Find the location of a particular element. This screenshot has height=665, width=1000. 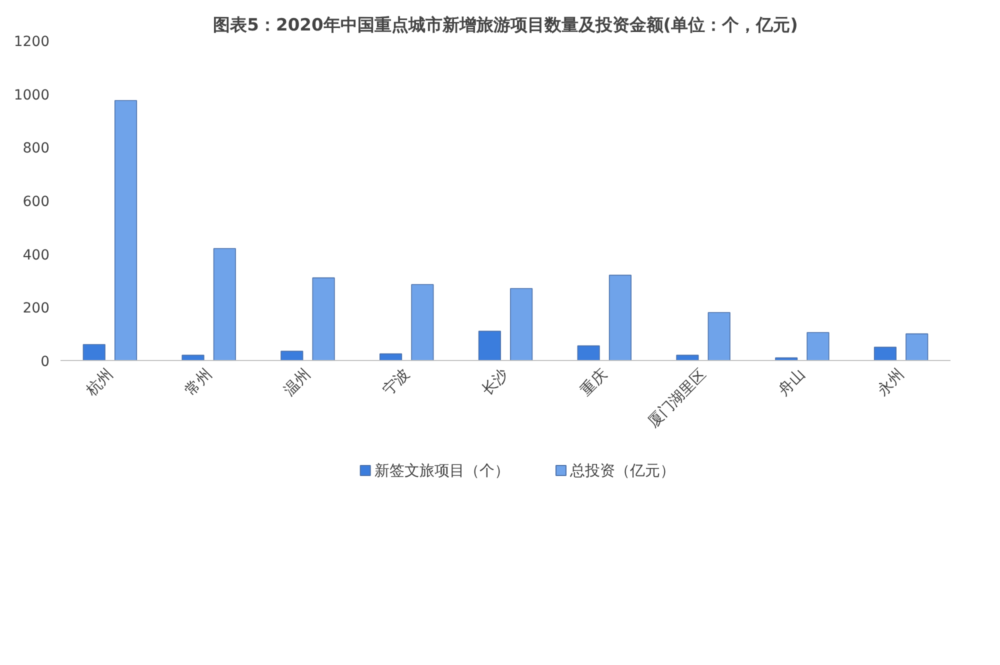

x-tick-label: 舟山 is located at coordinates (791, 382).